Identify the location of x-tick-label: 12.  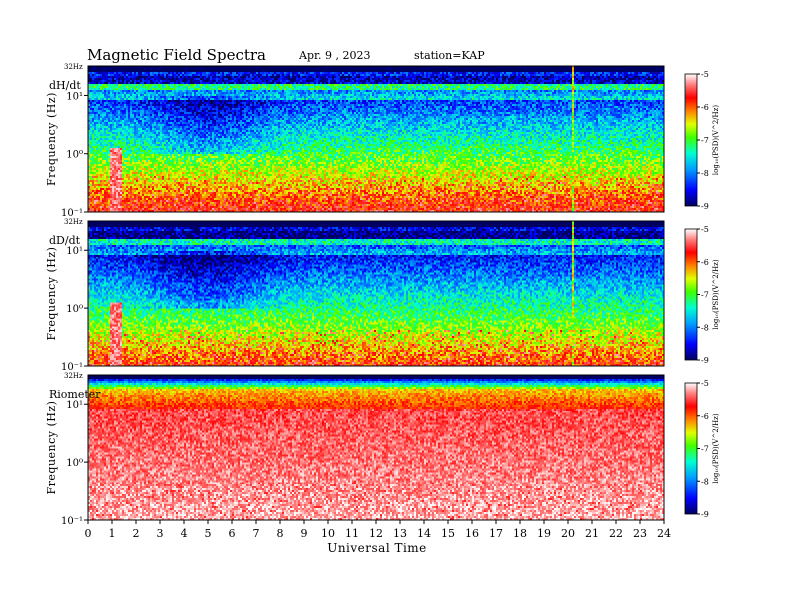
(376, 533).